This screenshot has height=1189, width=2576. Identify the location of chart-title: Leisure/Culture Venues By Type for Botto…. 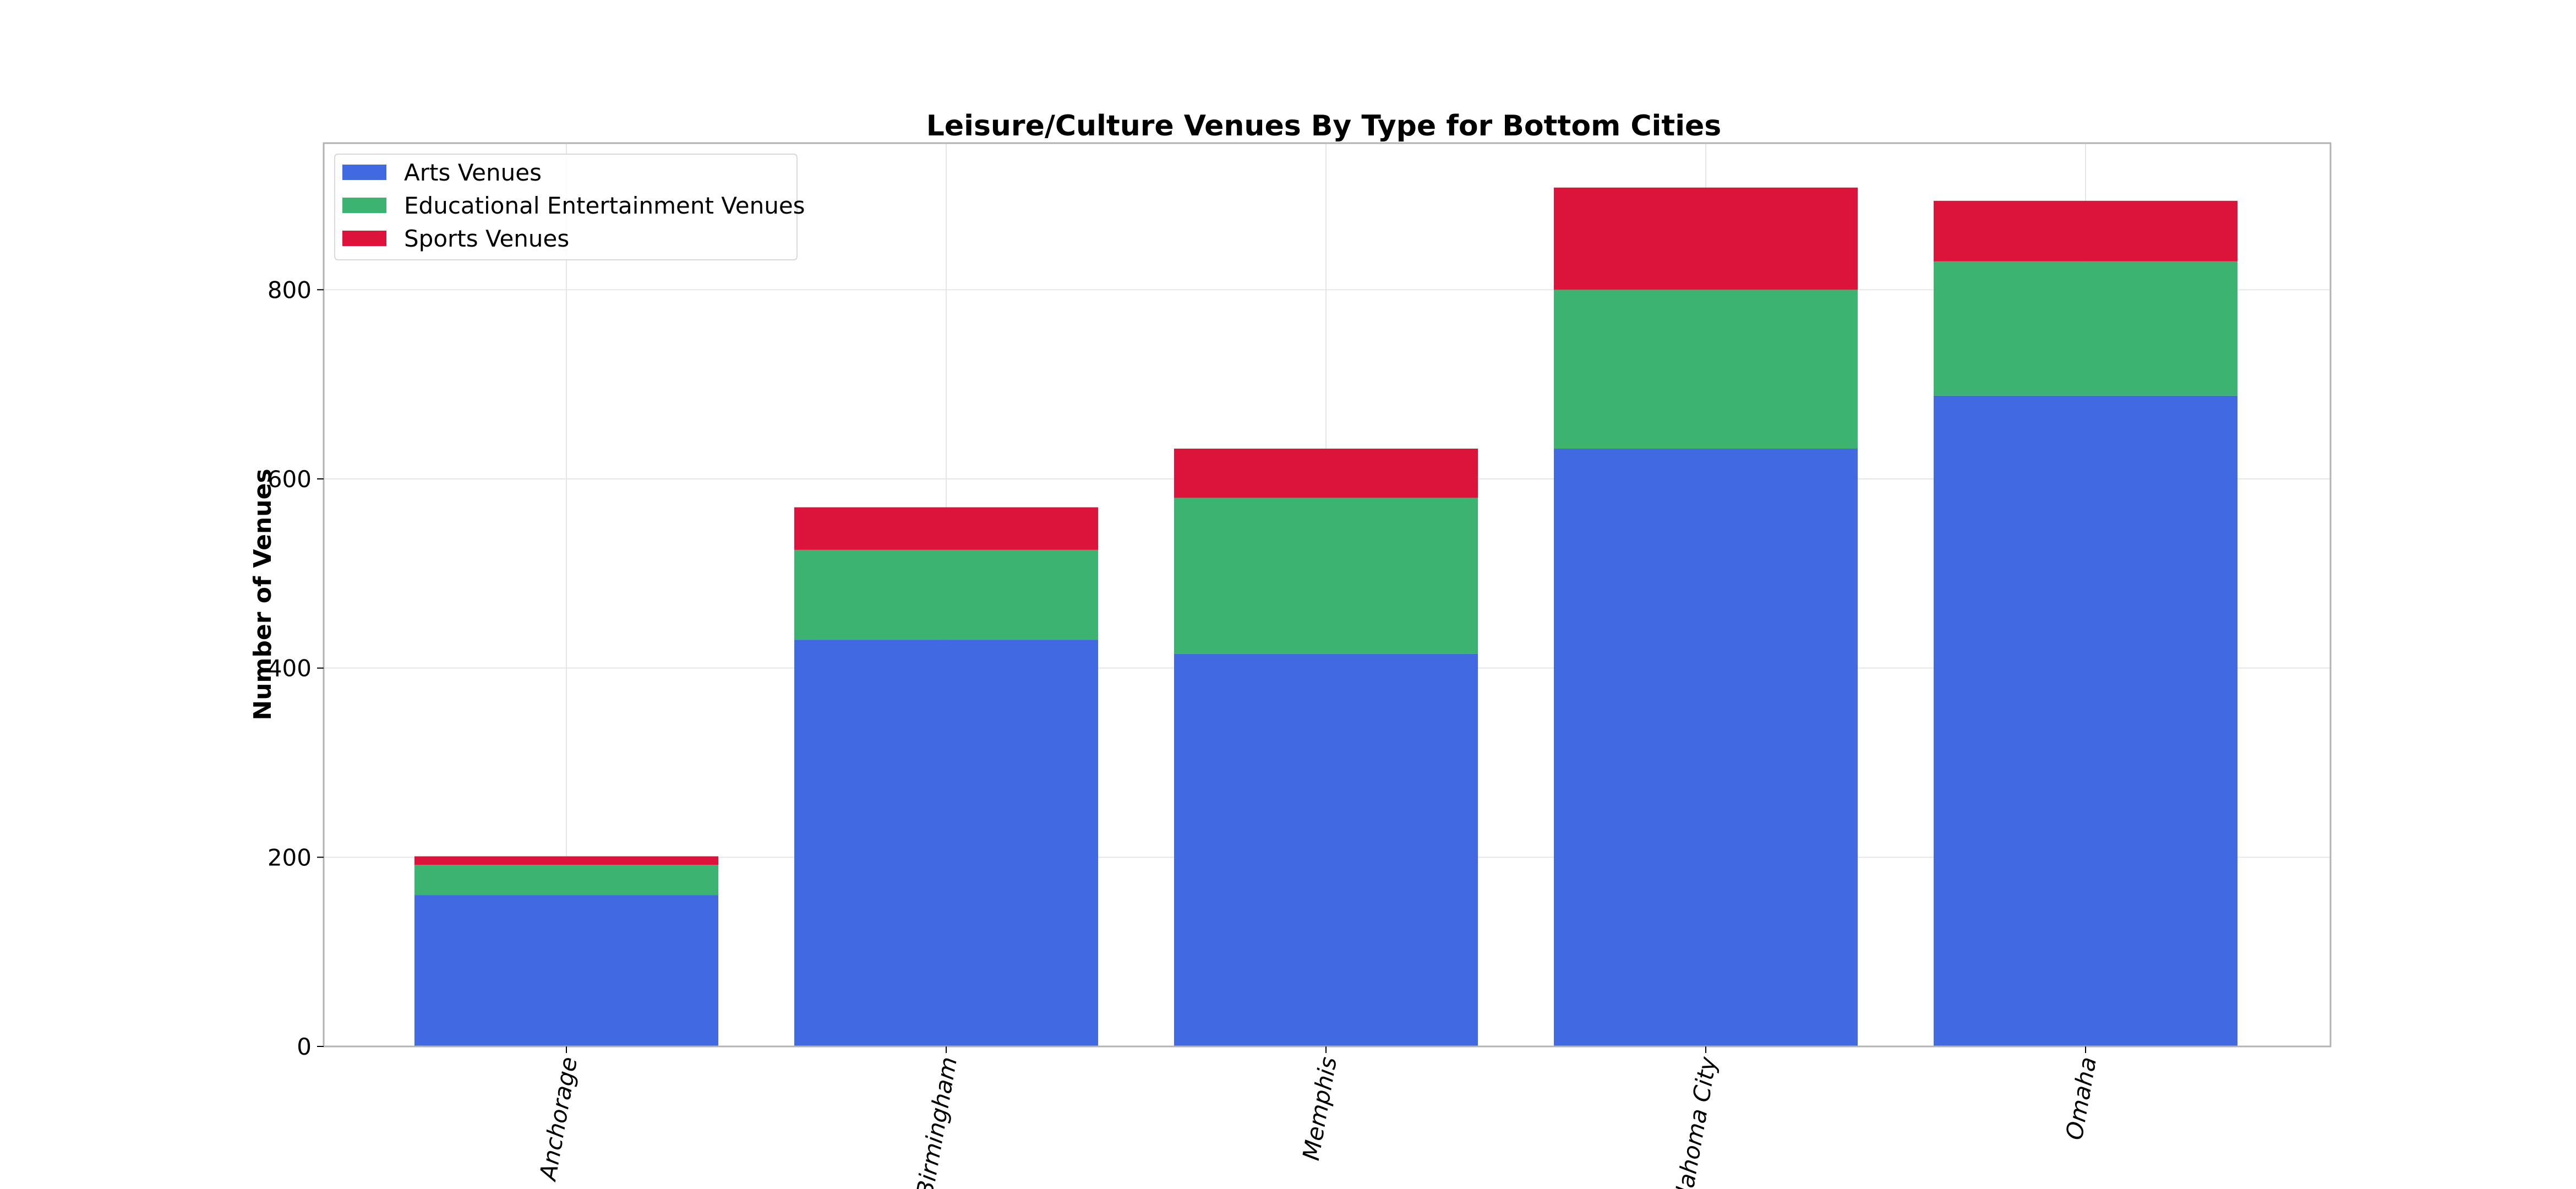
(1324, 126).